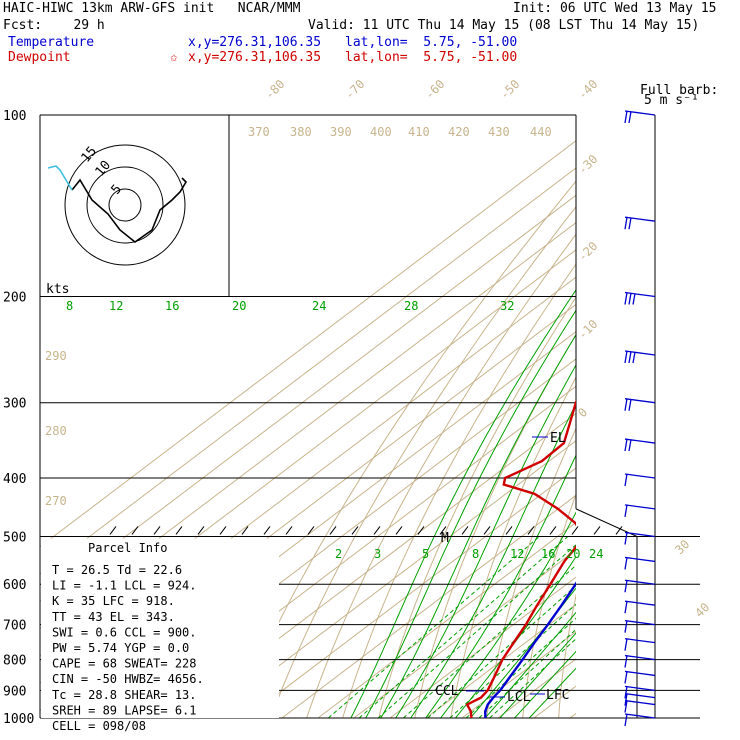  I want to click on pressure-tick-label: 100, so click(14, 116).